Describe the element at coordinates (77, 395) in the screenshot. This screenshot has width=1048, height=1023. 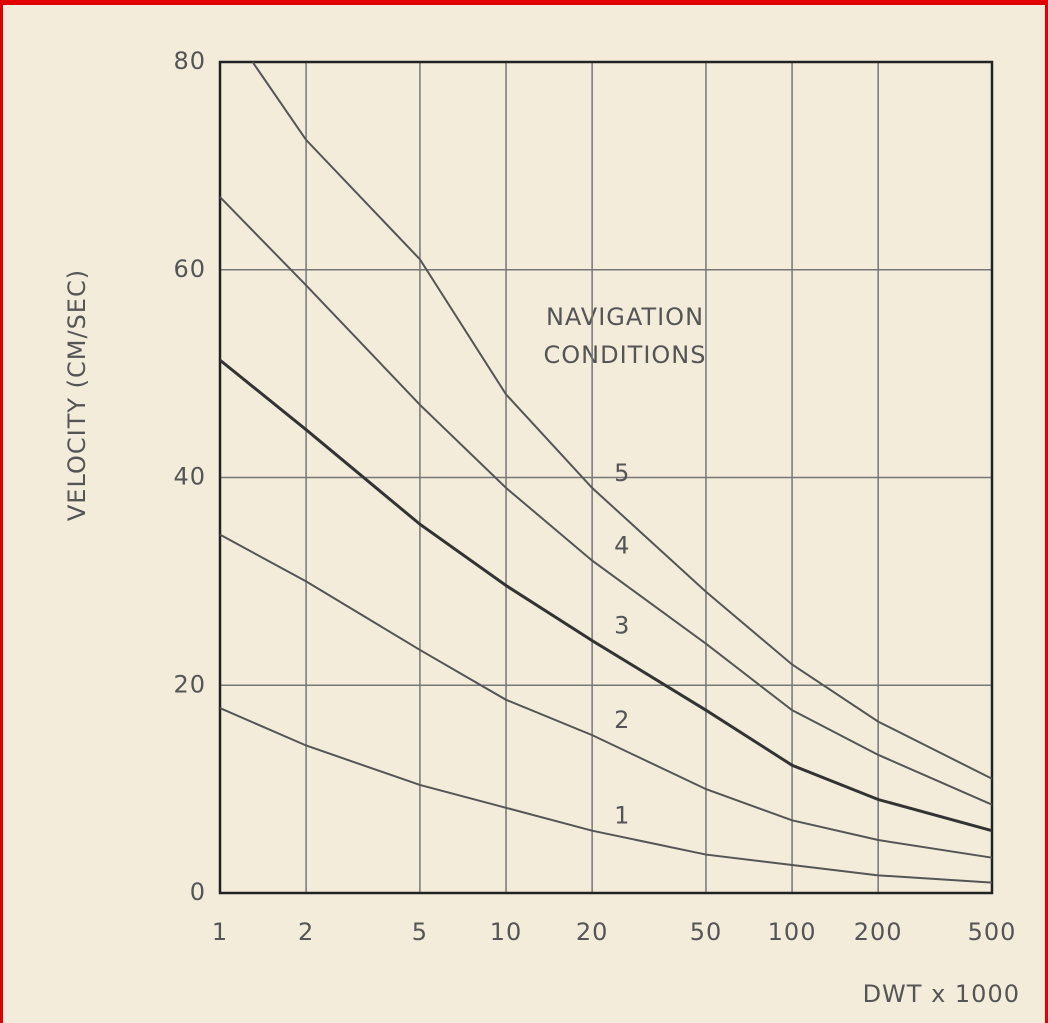
I see `y-axis-label: VELOCITY (CM/SEC)` at that location.